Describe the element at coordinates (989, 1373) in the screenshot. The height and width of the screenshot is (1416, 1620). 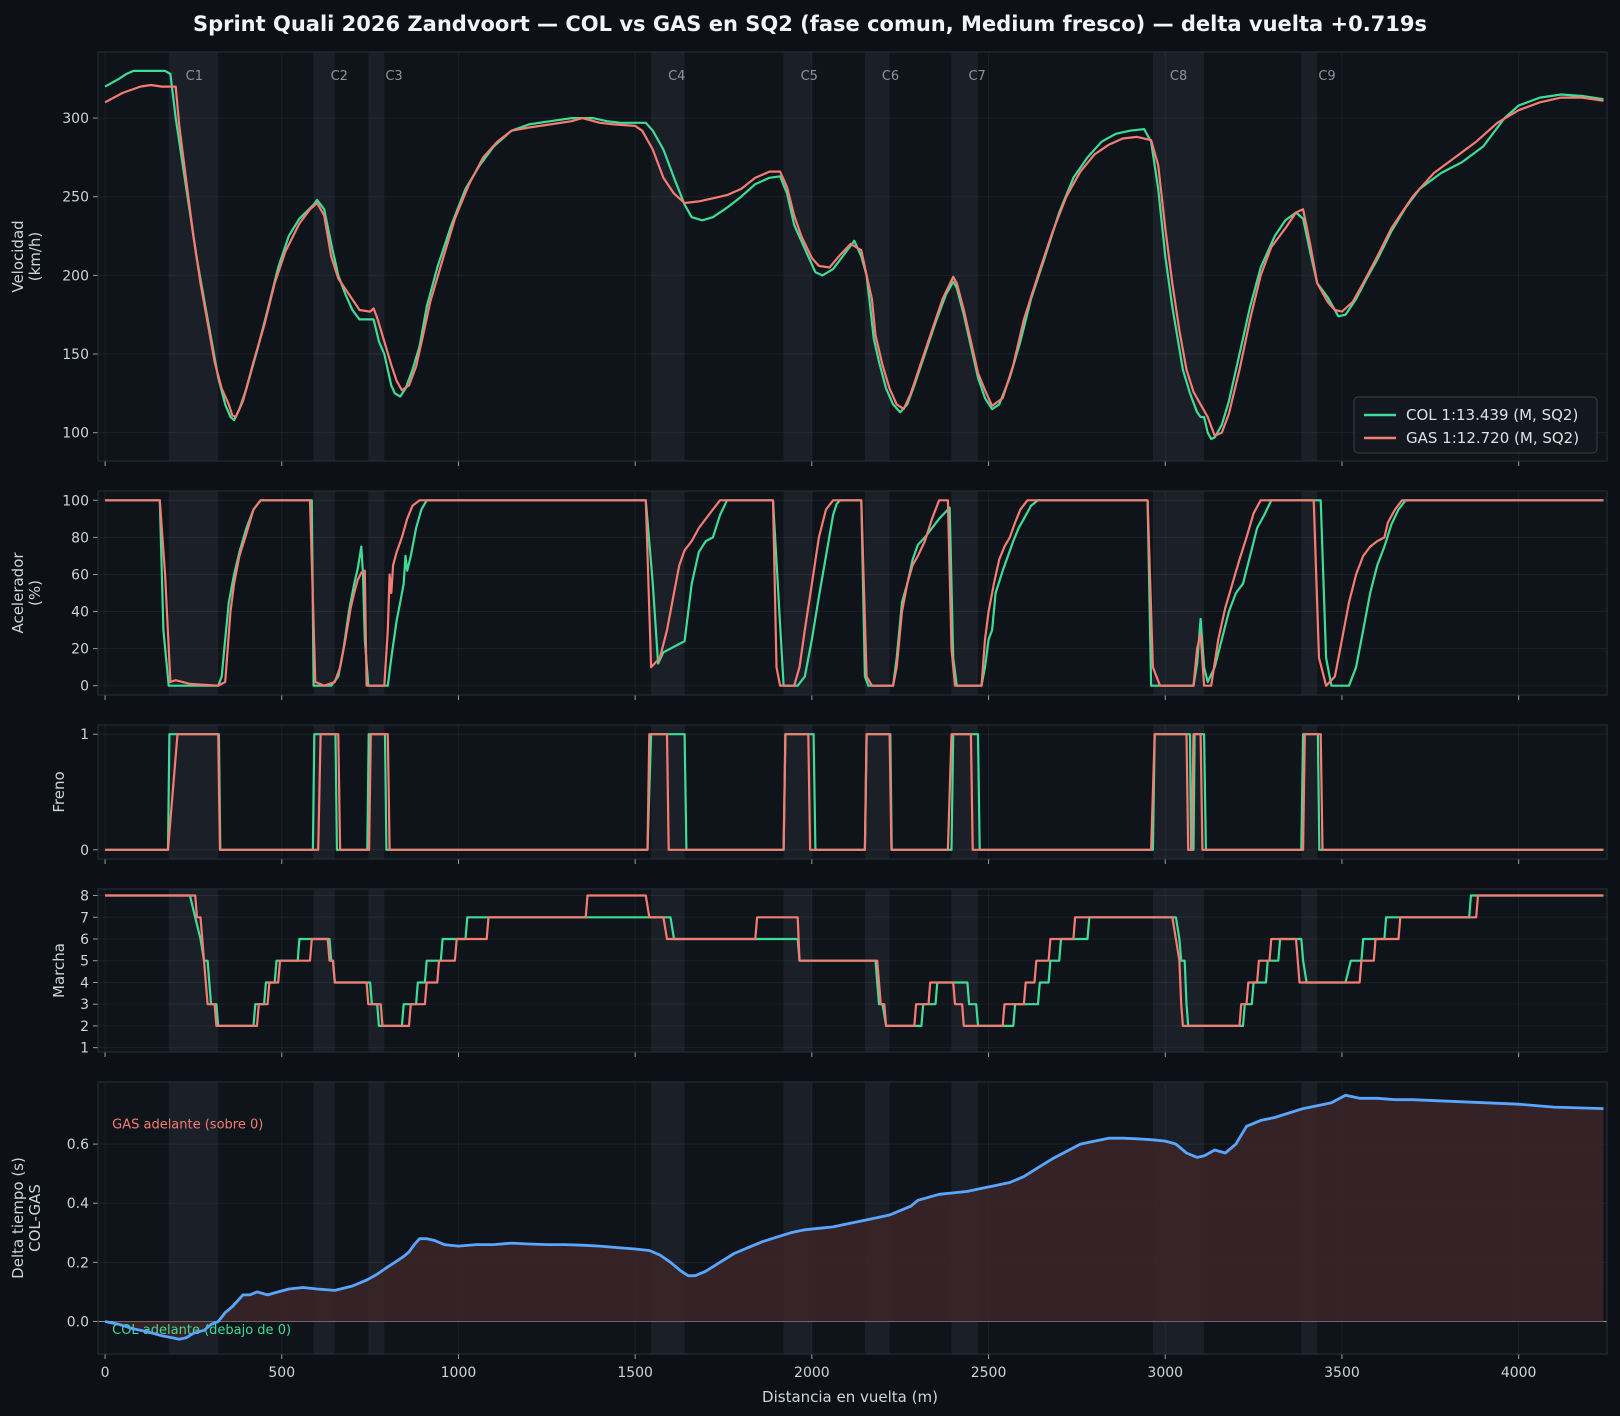
I see `x-tick-label: 2500` at that location.